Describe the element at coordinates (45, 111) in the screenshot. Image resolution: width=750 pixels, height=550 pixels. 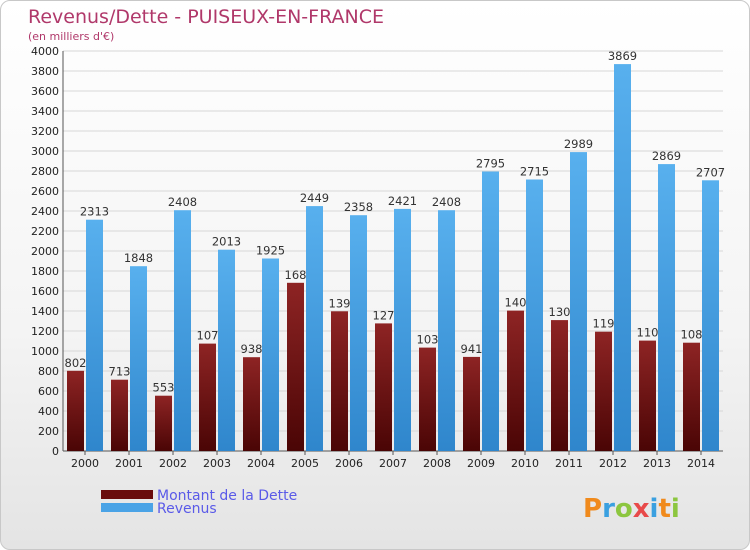
I see `y-tick-label: 3400` at that location.